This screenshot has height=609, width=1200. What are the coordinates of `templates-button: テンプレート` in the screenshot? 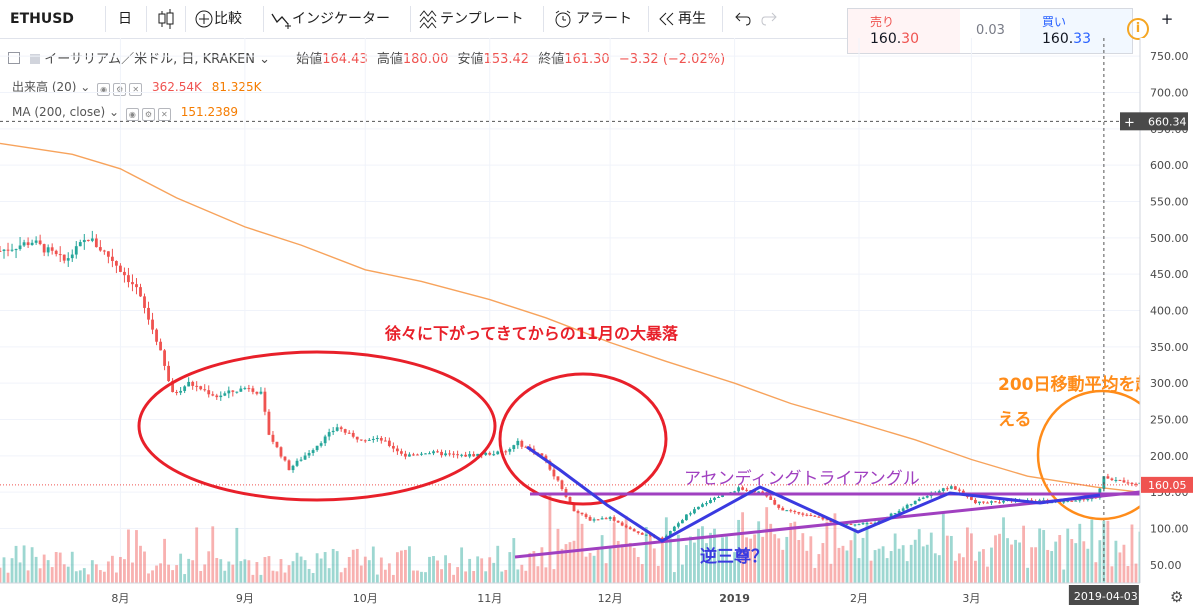 It's located at (471, 19).